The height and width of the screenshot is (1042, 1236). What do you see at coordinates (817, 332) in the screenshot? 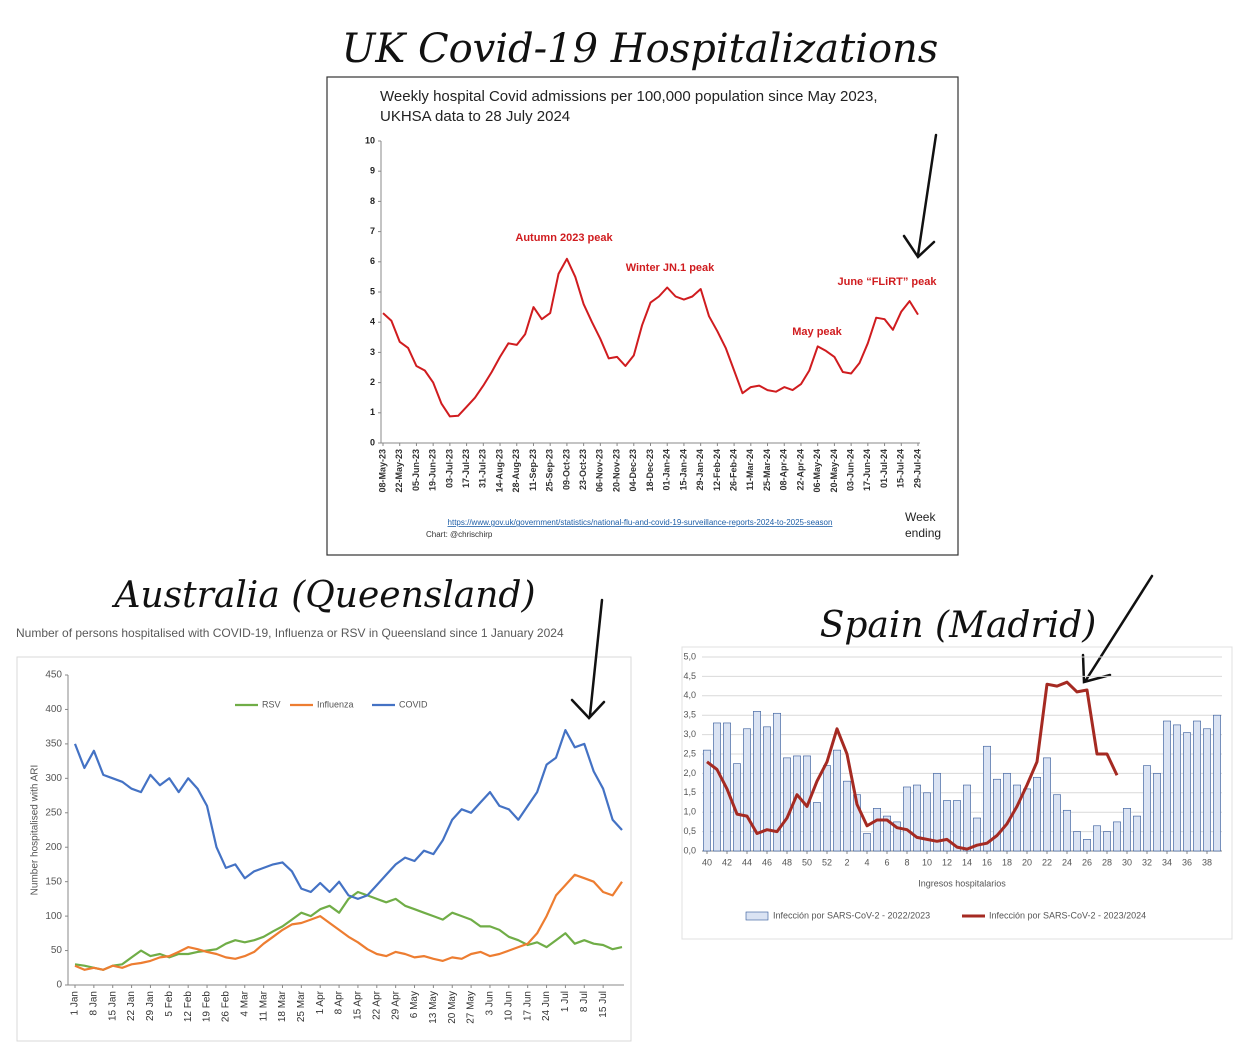
I see `annotation: May peak` at bounding box center [817, 332].